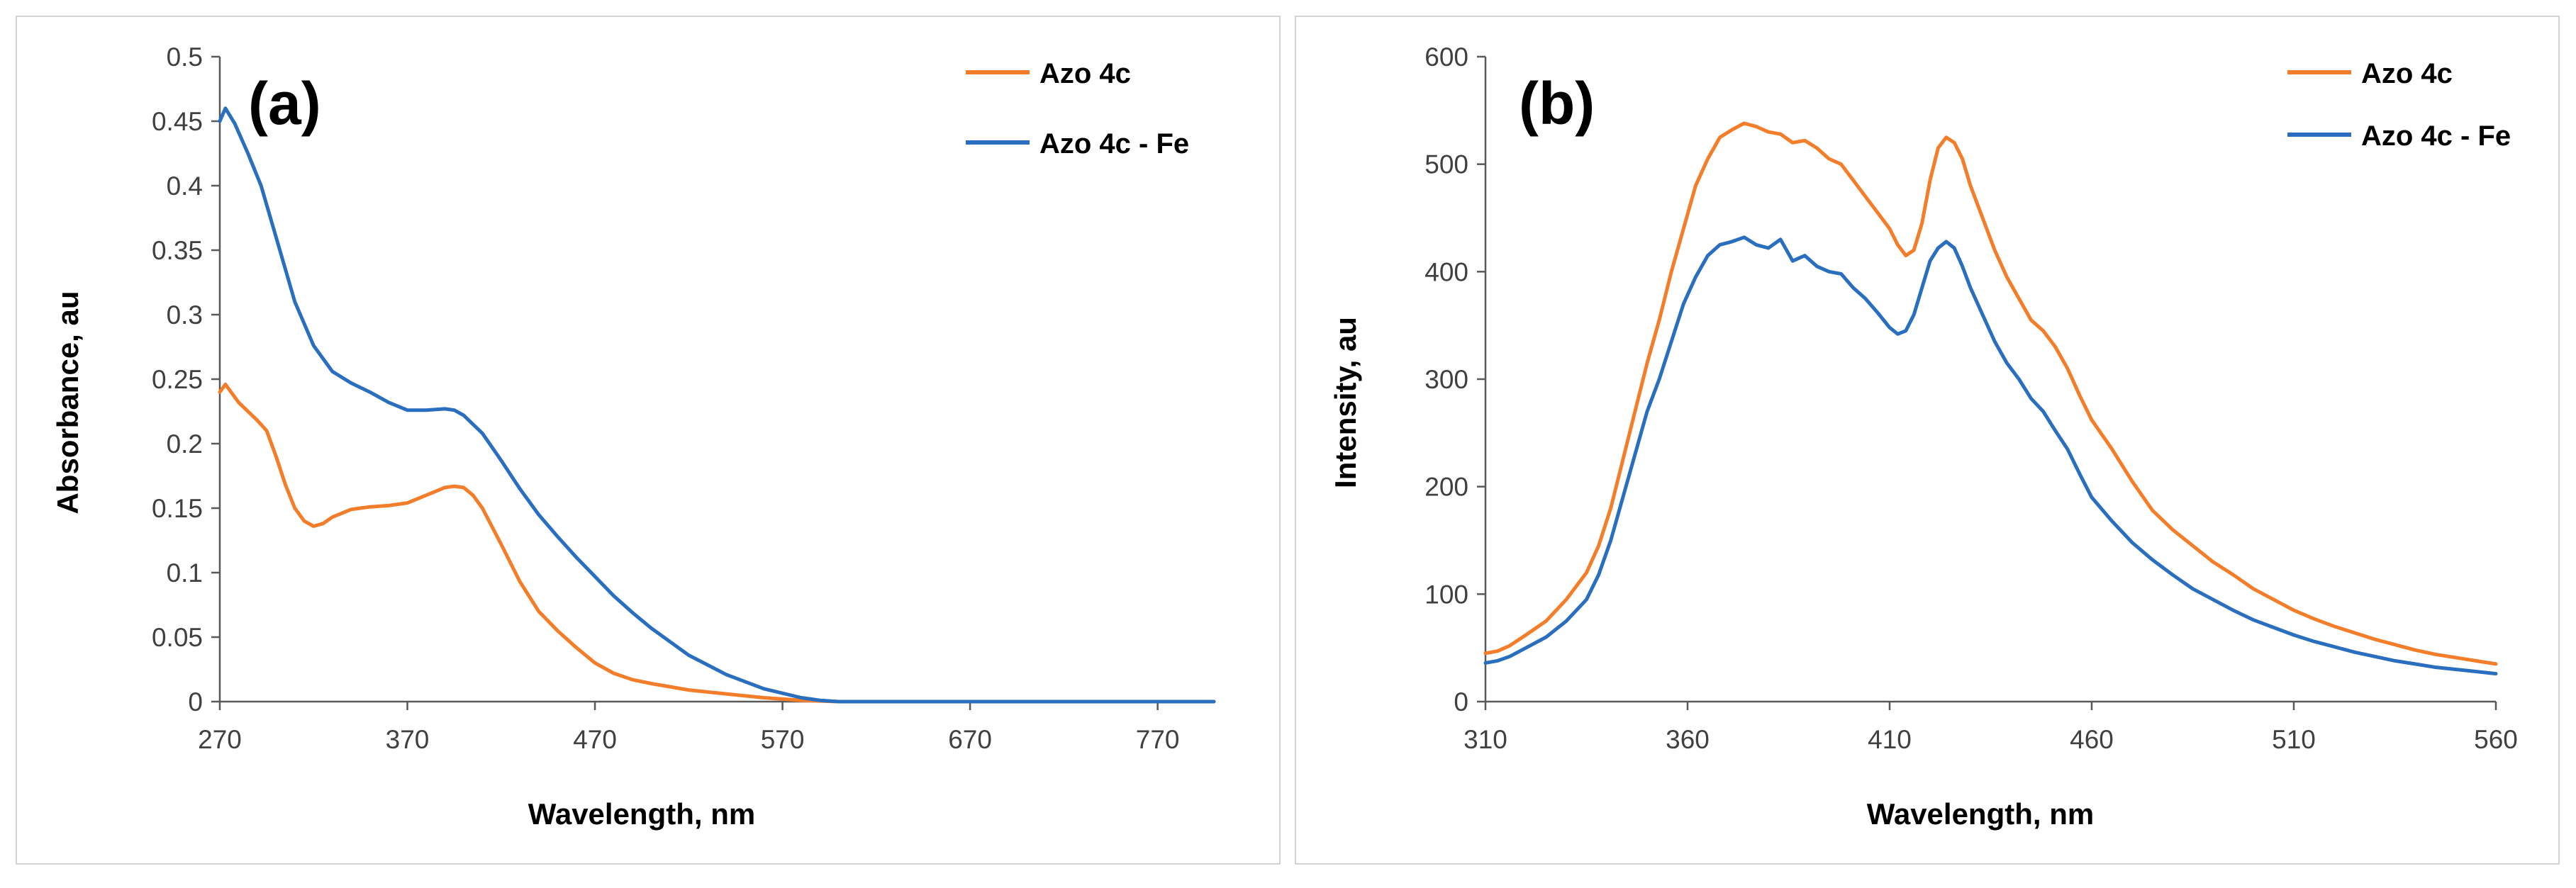 This screenshot has width=2576, height=888. Describe the element at coordinates (1688, 739) in the screenshot. I see `panel-b-x-tick-label: 360` at that location.